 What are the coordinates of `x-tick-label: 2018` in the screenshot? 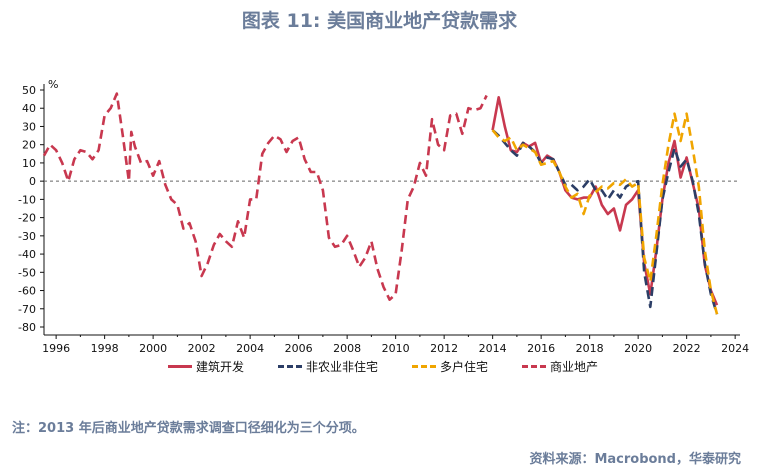 It's located at (590, 348).